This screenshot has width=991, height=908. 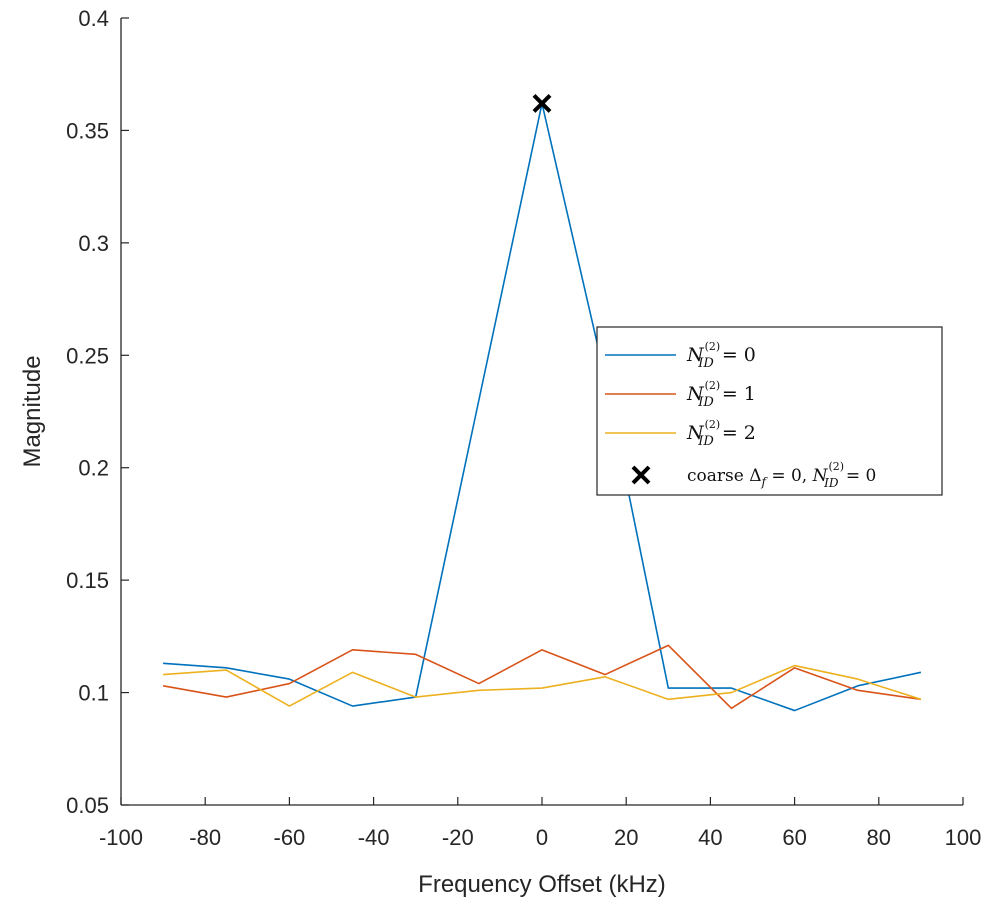 What do you see at coordinates (93, 18) in the screenshot?
I see `y-tick-label: 0.4` at bounding box center [93, 18].